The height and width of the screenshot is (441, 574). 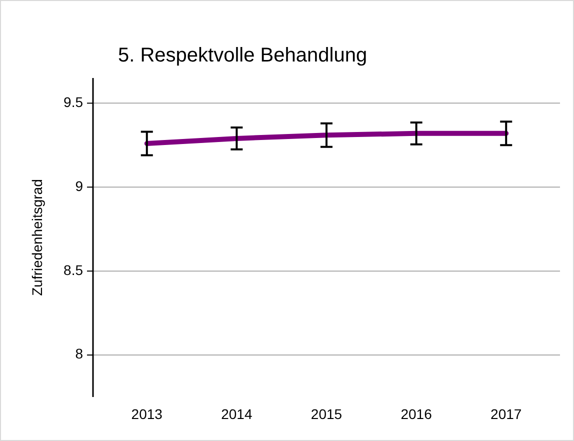 What do you see at coordinates (74, 270) in the screenshot?
I see `y-tick-label: 8.5` at bounding box center [74, 270].